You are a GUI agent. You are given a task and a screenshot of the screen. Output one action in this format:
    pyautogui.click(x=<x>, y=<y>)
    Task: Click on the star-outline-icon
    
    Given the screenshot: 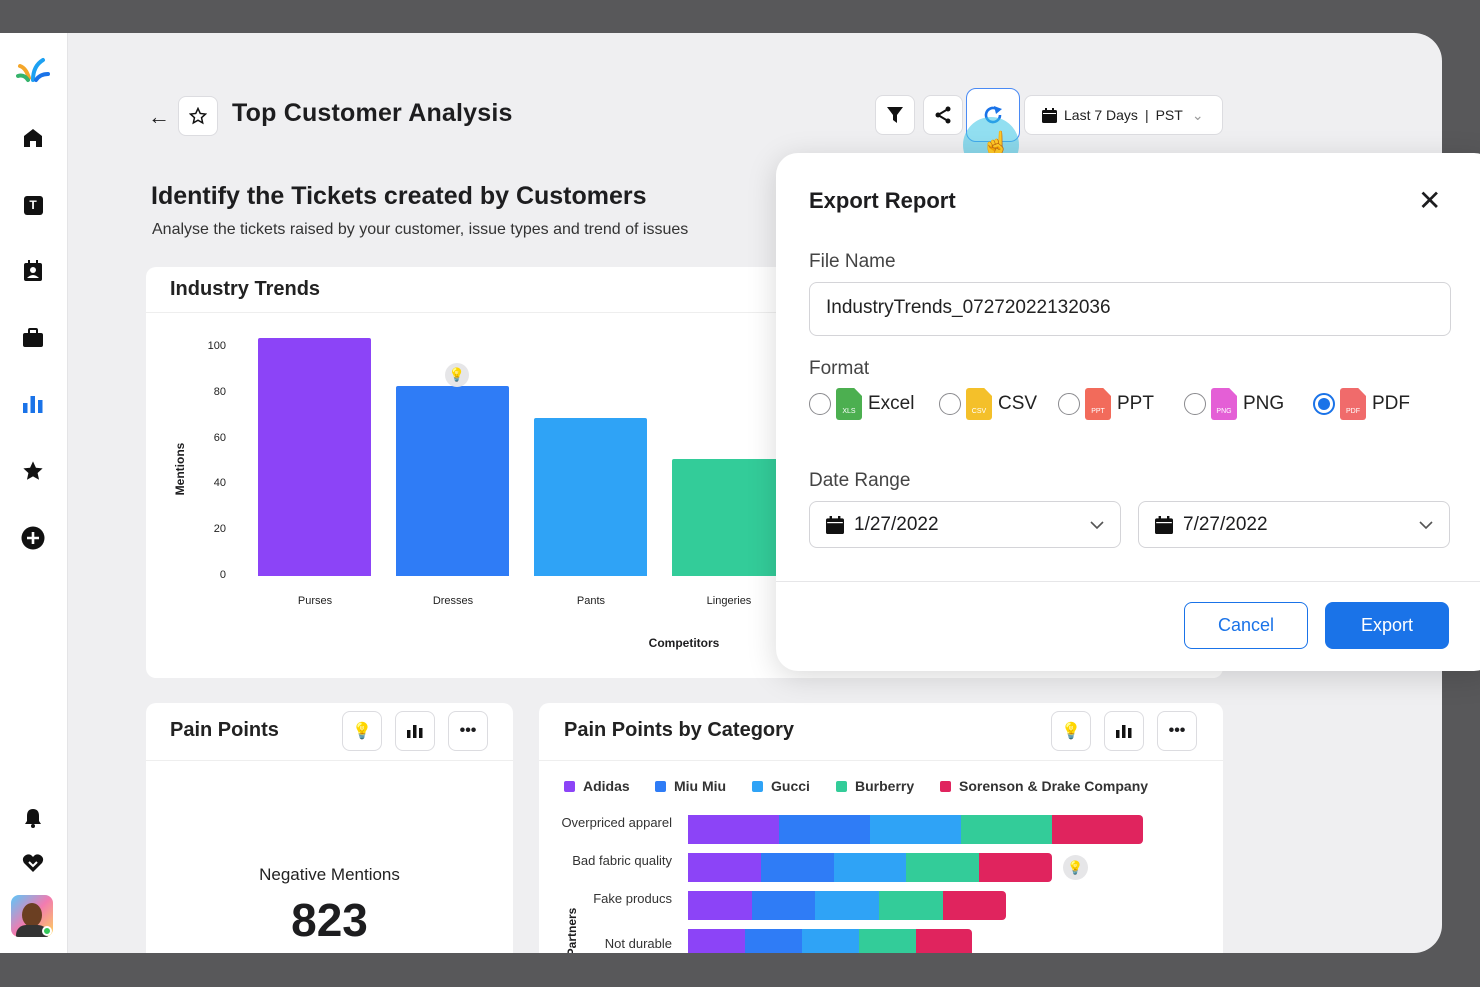 What is the action you would take?
    pyautogui.click(x=198, y=116)
    